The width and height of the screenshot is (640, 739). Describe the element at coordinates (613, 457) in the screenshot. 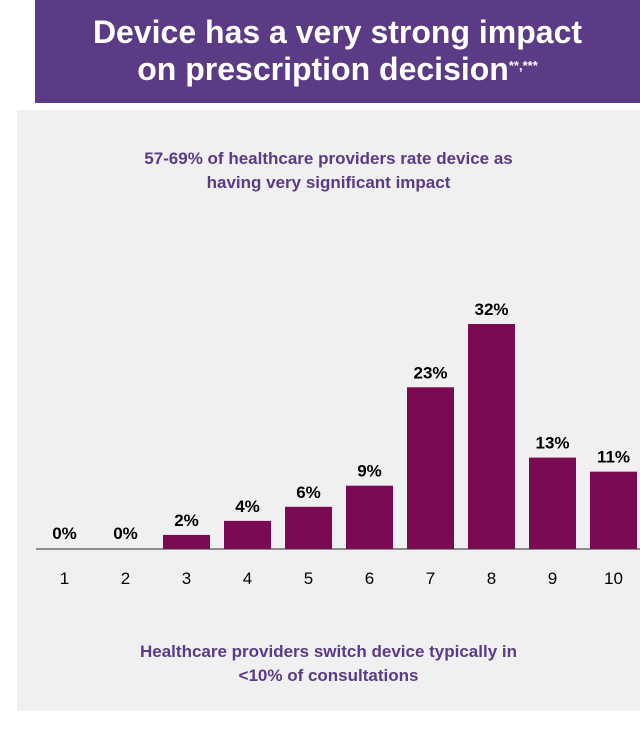

I see `data-label-10: 11%` at that location.